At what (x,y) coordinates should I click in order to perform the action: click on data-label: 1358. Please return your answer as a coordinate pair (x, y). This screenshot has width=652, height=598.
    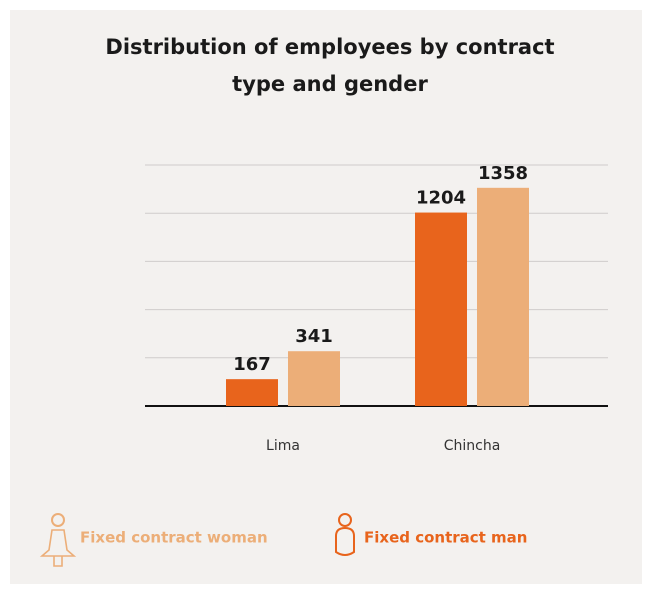
    Looking at the image, I should click on (503, 173).